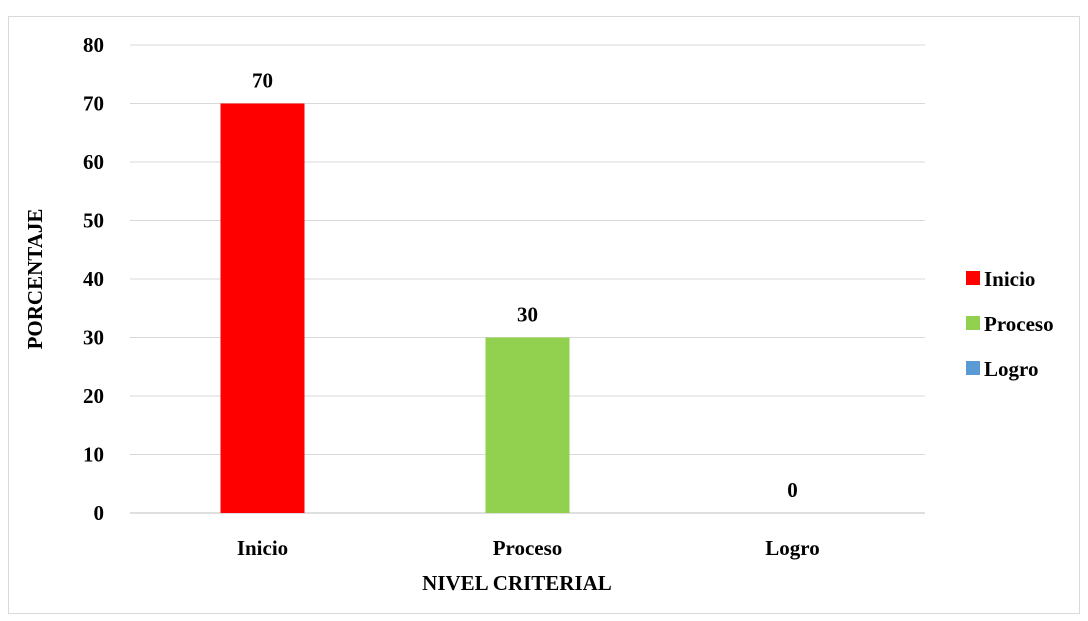 The image size is (1088, 621). I want to click on x-axis-title: NIVEL CRITERIAL, so click(517, 583).